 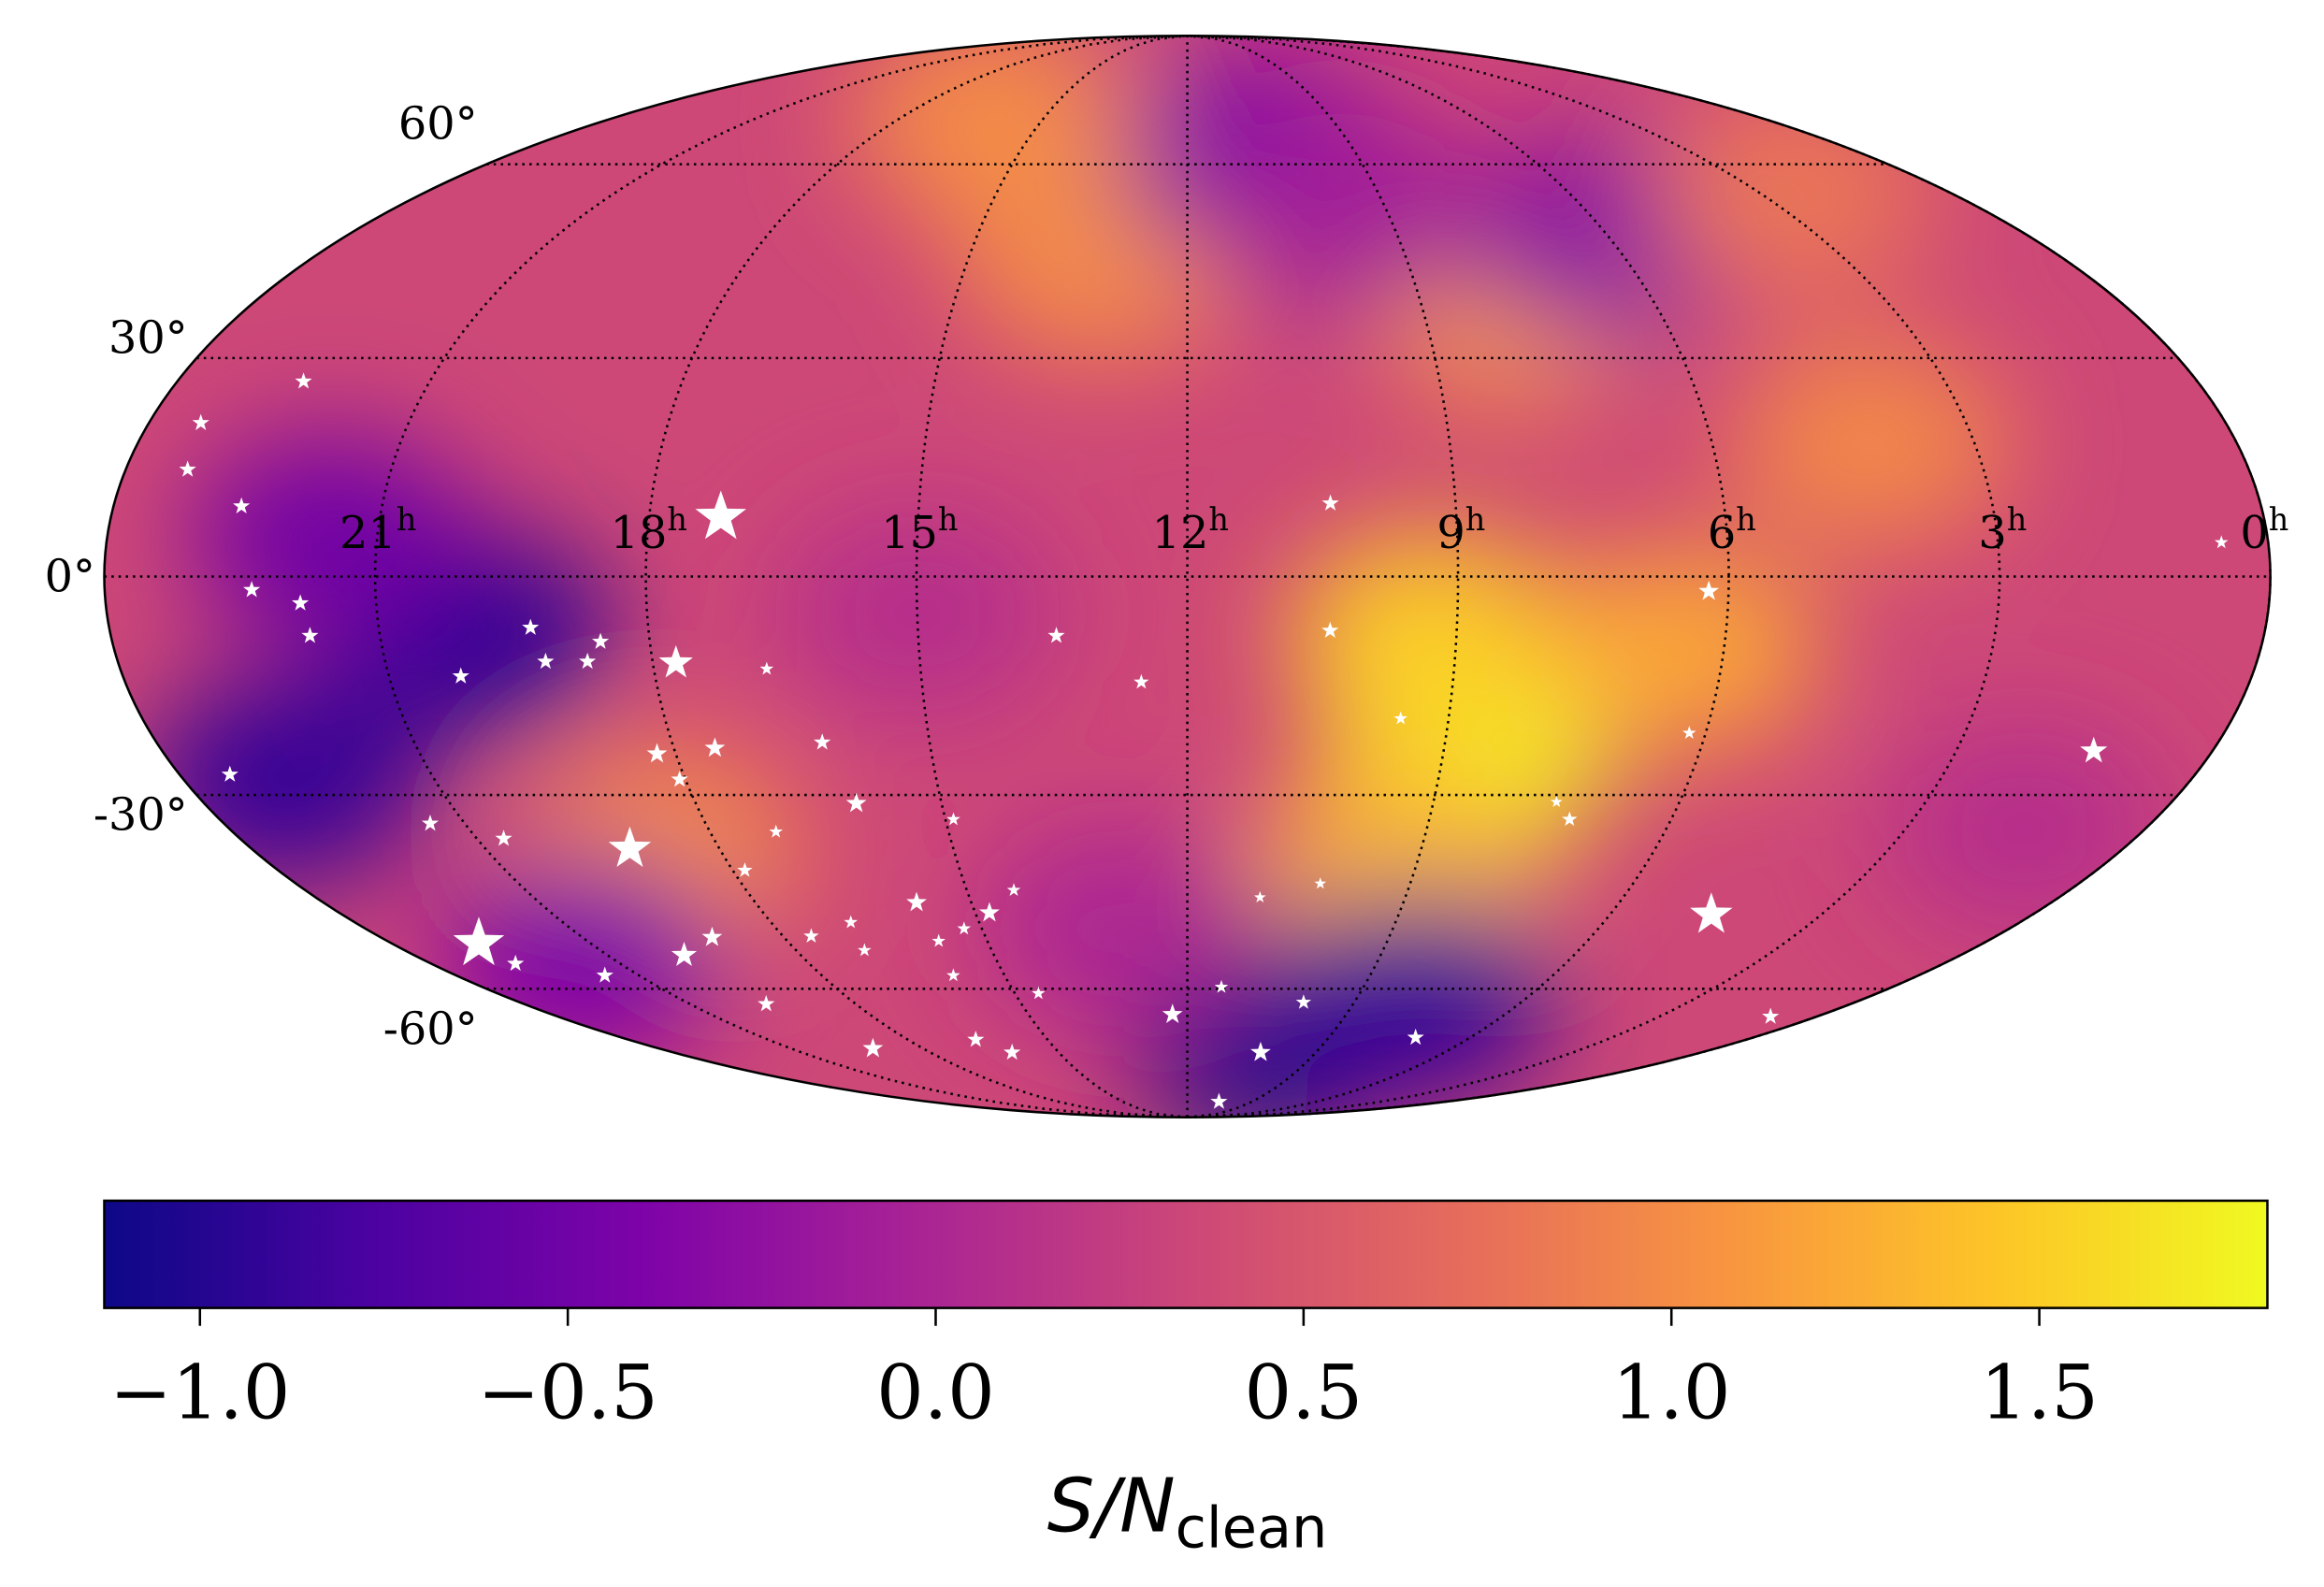 What do you see at coordinates (141, 816) in the screenshot?
I see `dec-tick-label: -30°` at bounding box center [141, 816].